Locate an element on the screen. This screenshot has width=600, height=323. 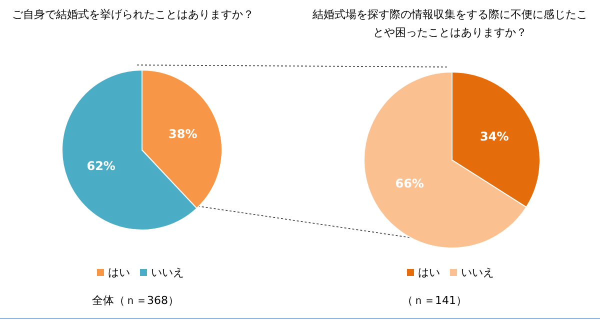
data-label: 62% is located at coordinates (101, 166).